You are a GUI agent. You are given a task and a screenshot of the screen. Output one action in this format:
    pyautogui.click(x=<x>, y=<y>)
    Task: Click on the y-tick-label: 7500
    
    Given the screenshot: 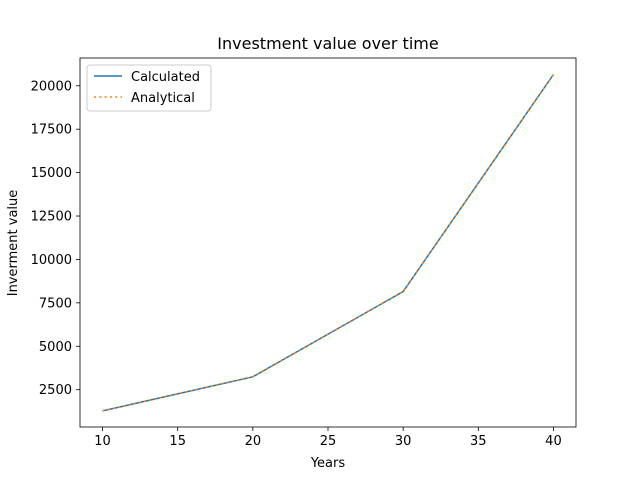 What is the action you would take?
    pyautogui.click(x=55, y=303)
    